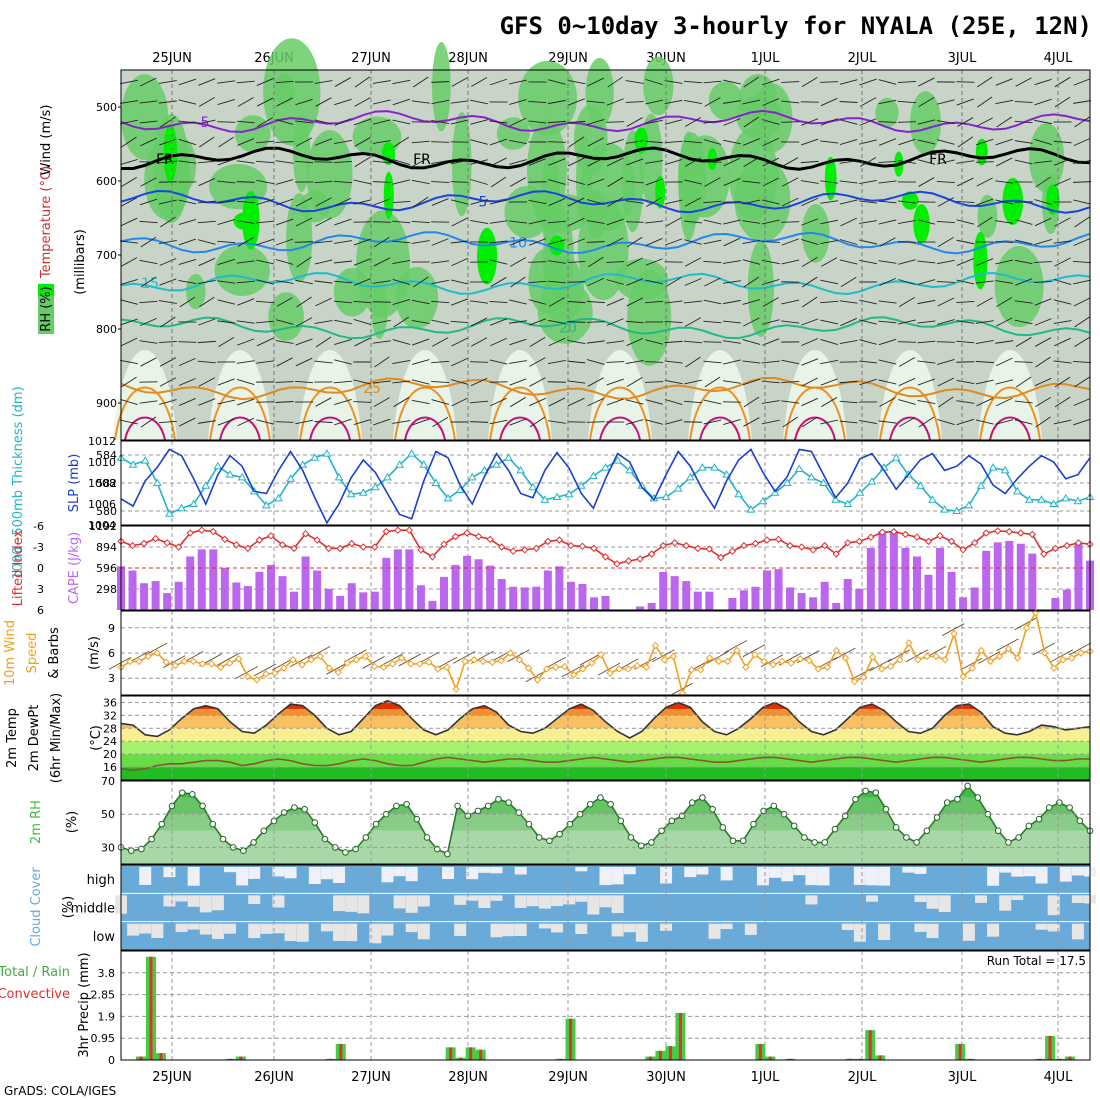 Image resolution: width=1100 pixels, height=1100 pixels. What do you see at coordinates (605, 486) in the screenshot?
I see `slp-line` at bounding box center [605, 486].